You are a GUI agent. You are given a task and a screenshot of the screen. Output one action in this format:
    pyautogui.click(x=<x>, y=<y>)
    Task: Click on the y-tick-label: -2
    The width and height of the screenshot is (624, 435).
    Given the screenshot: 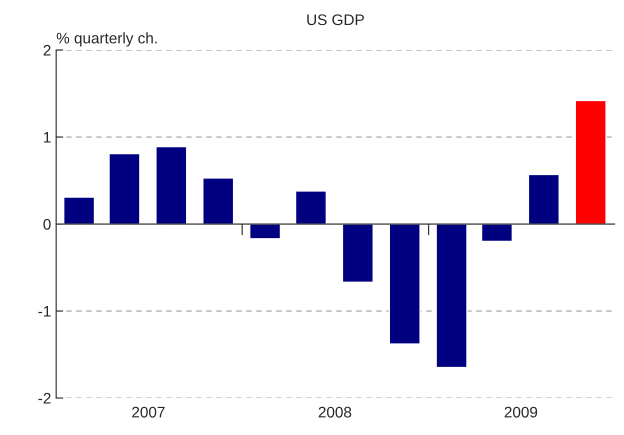 What is the action you would take?
    pyautogui.click(x=44, y=398)
    